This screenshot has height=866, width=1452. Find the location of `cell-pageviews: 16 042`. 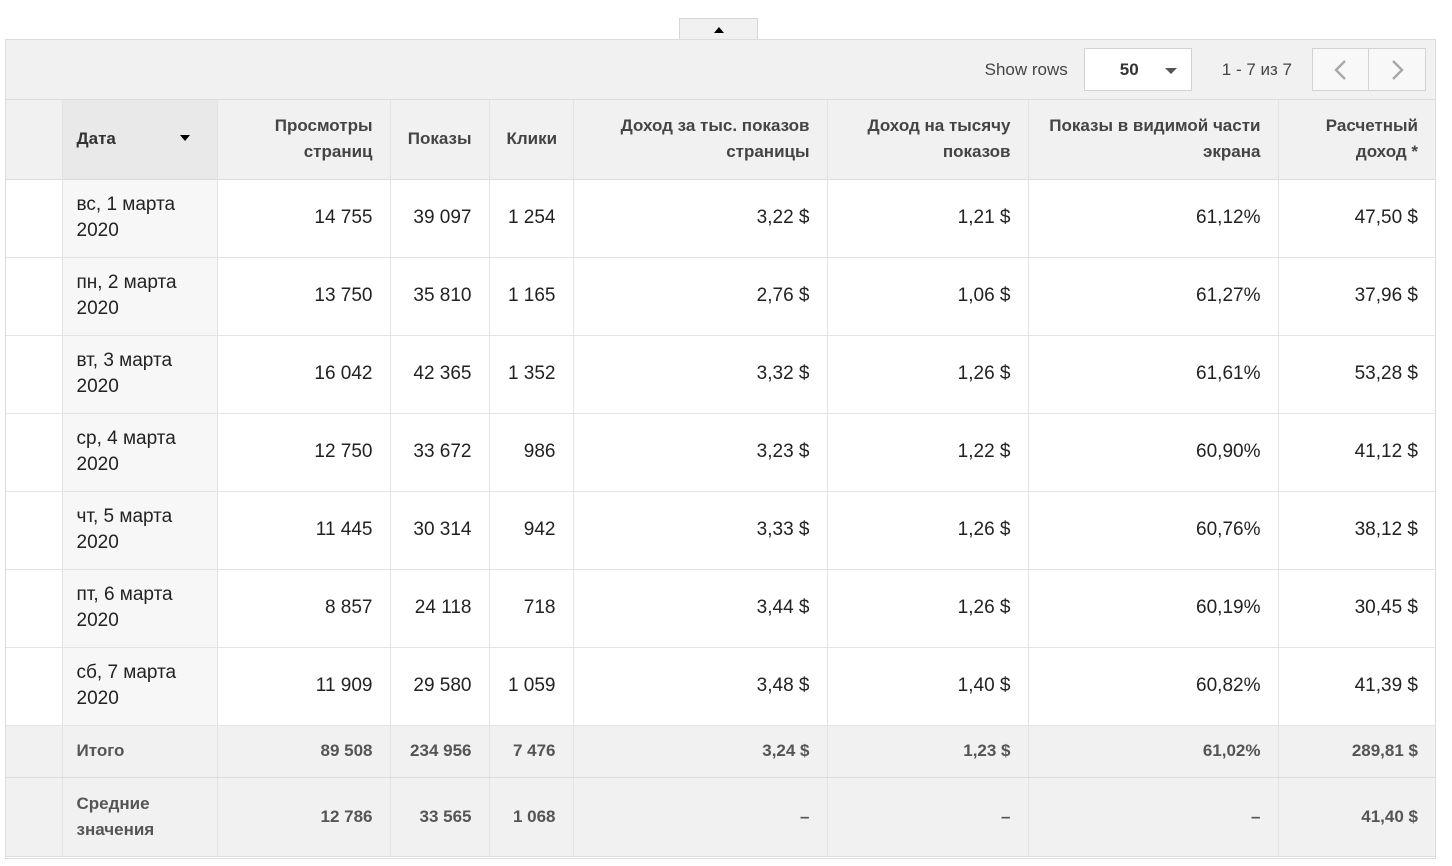

cell-pageviews: 16 042 is located at coordinates (304, 374).